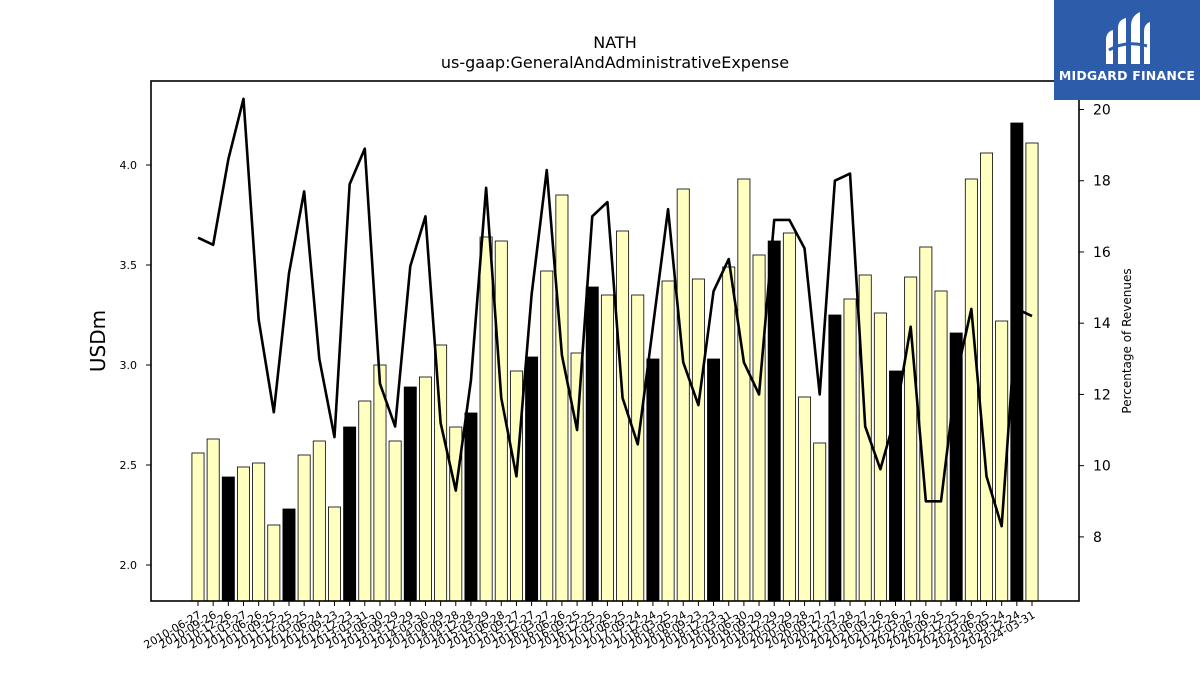 The height and width of the screenshot is (675, 1200). What do you see at coordinates (129, 265) in the screenshot?
I see `y-tick-label: 3.5` at bounding box center [129, 265].